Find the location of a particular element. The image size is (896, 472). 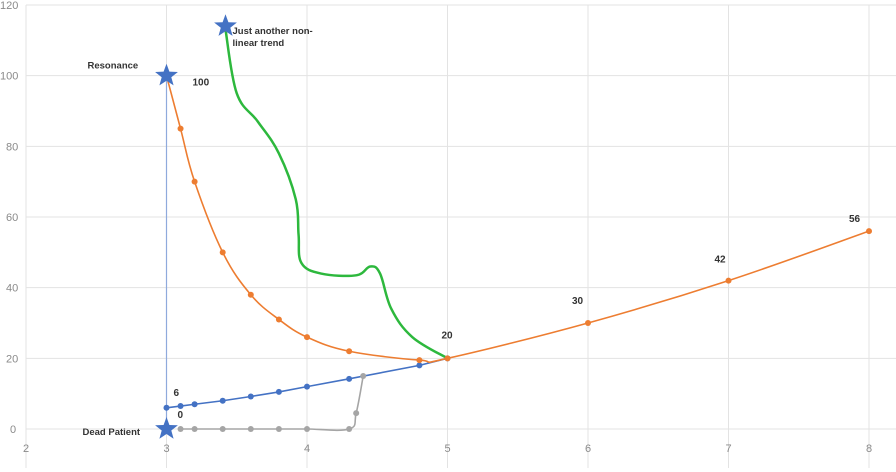

data-label: 56 is located at coordinates (855, 219).